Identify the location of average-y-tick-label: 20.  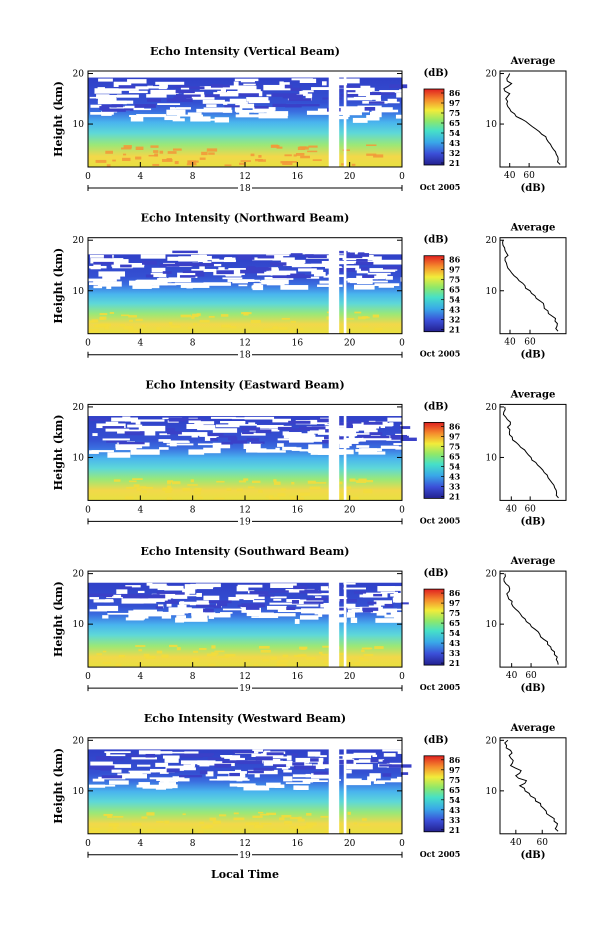
(492, 241).